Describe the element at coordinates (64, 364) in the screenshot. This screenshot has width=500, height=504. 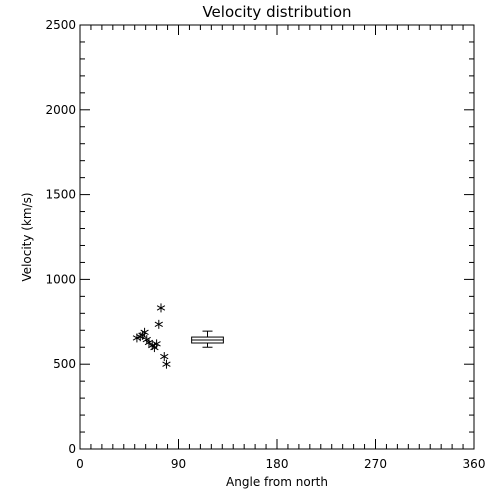
I see `y-tick-label: 500` at that location.